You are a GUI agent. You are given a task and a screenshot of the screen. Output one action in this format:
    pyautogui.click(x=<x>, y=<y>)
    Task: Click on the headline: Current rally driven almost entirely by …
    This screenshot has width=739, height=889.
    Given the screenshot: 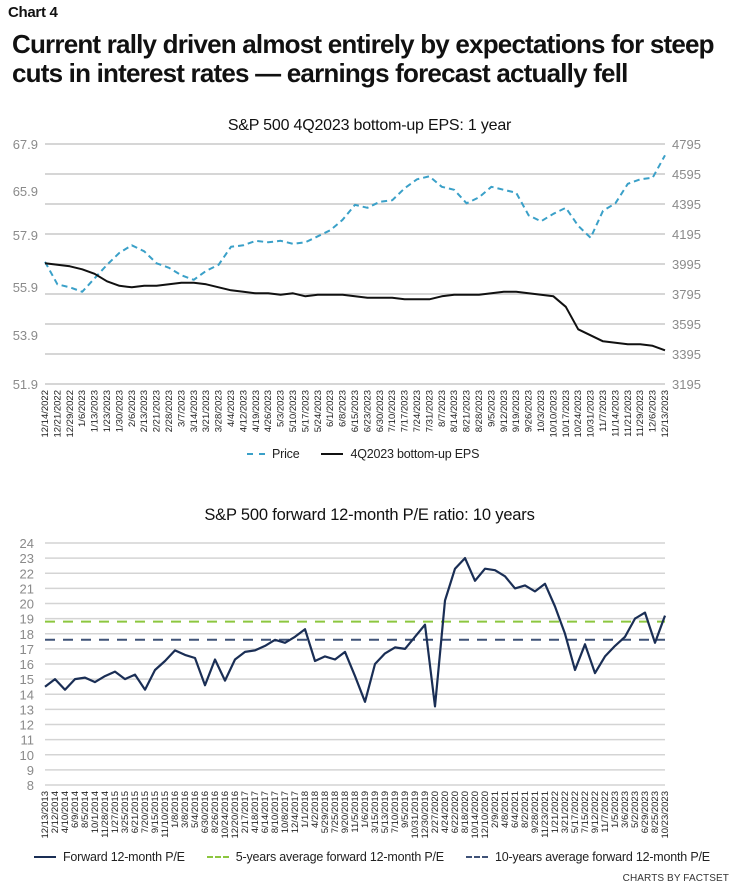 What is the action you would take?
    pyautogui.click(x=363, y=58)
    